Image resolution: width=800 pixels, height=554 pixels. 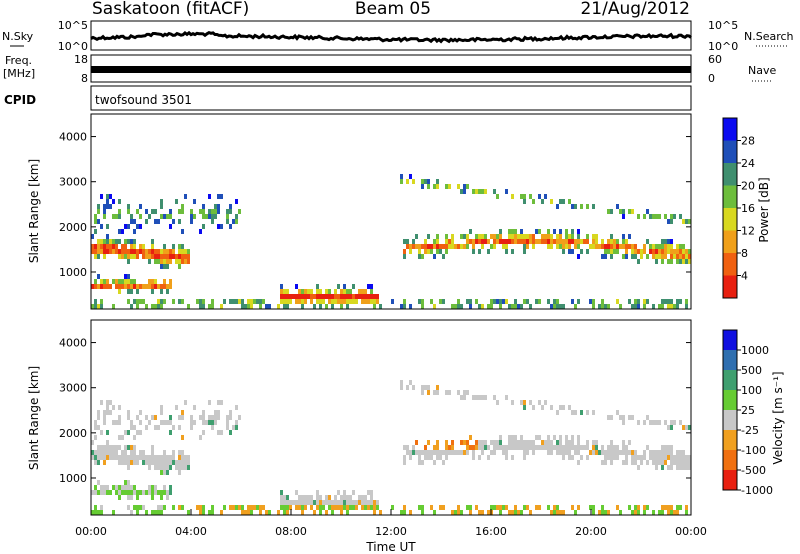 I want to click on colorbar-tick-label: 16, so click(x=748, y=208).